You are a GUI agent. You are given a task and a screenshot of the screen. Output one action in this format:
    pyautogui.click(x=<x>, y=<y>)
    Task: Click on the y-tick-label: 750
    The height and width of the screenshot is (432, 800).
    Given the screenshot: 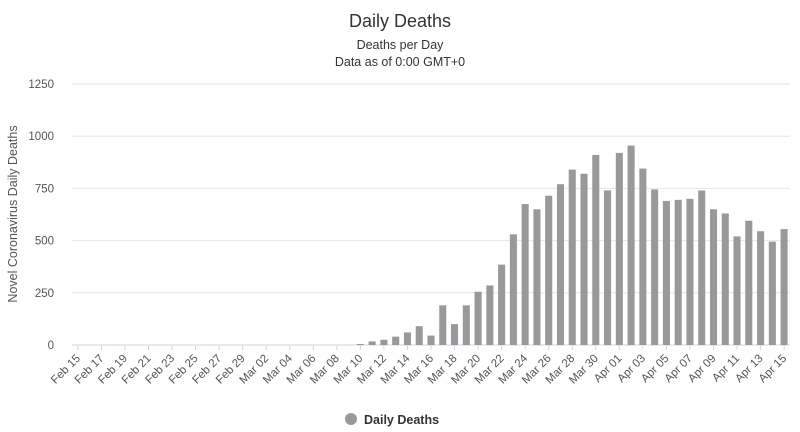 What is the action you would take?
    pyautogui.click(x=44, y=189)
    